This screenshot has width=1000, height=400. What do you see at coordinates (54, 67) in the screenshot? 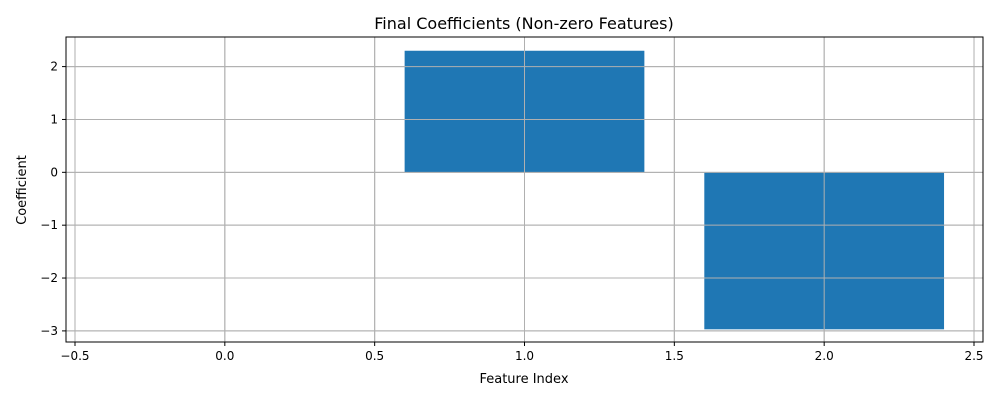
I see `y-tick-label: 2` at bounding box center [54, 67].